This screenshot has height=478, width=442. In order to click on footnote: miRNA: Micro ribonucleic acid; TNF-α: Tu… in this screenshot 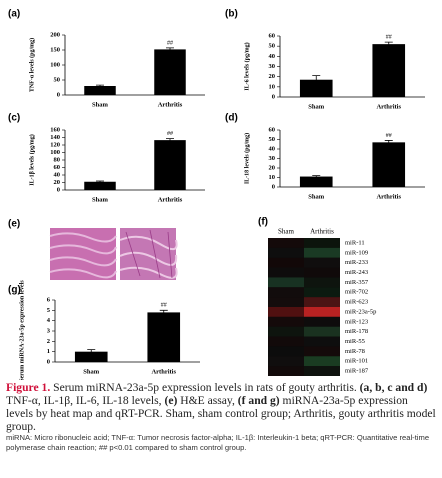, I will do `click(218, 442)`.